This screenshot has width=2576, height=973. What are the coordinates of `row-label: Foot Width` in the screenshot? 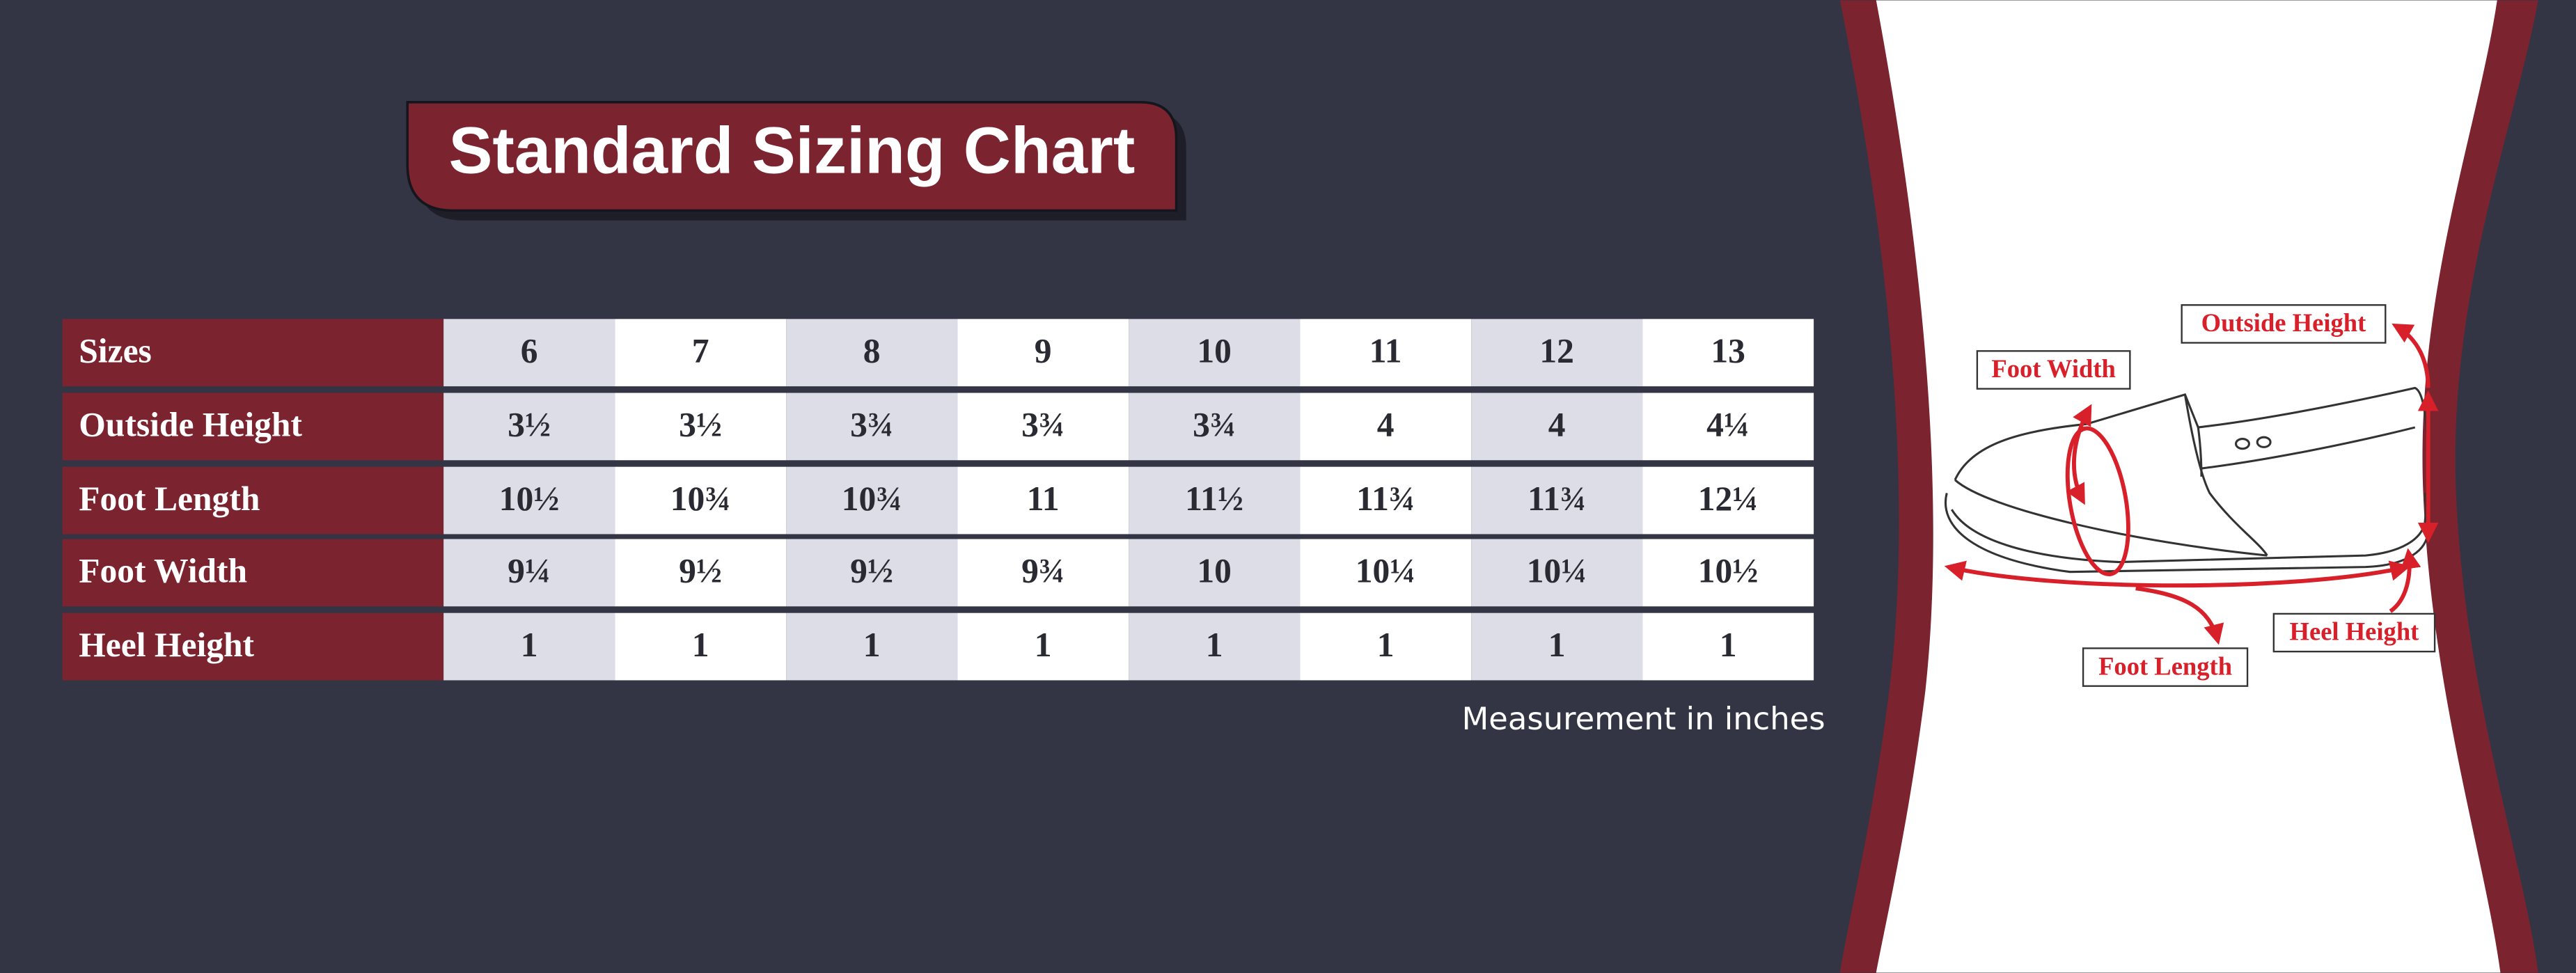 It's located at (163, 571).